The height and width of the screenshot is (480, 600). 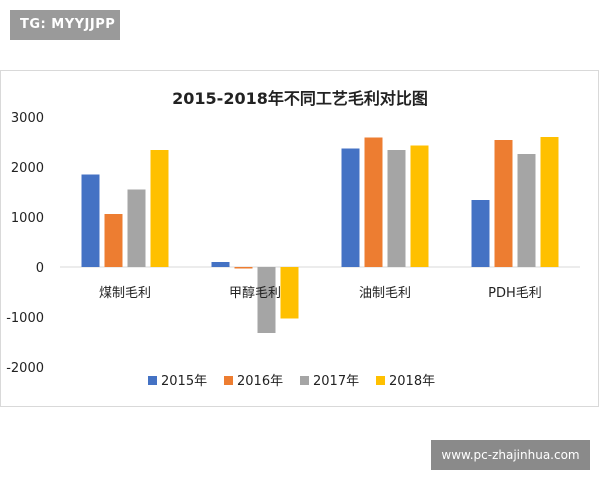 What do you see at coordinates (412, 381) in the screenshot?
I see `legend-label: 2018年` at bounding box center [412, 381].